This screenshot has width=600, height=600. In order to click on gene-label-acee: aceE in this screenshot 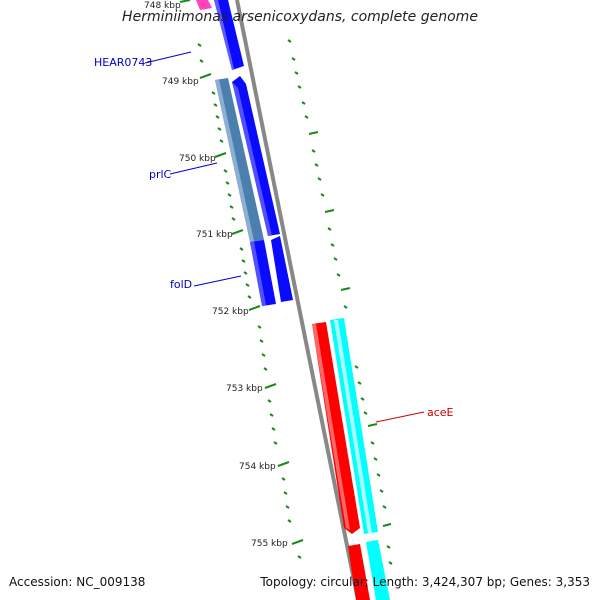, I will do `click(440, 412)`.